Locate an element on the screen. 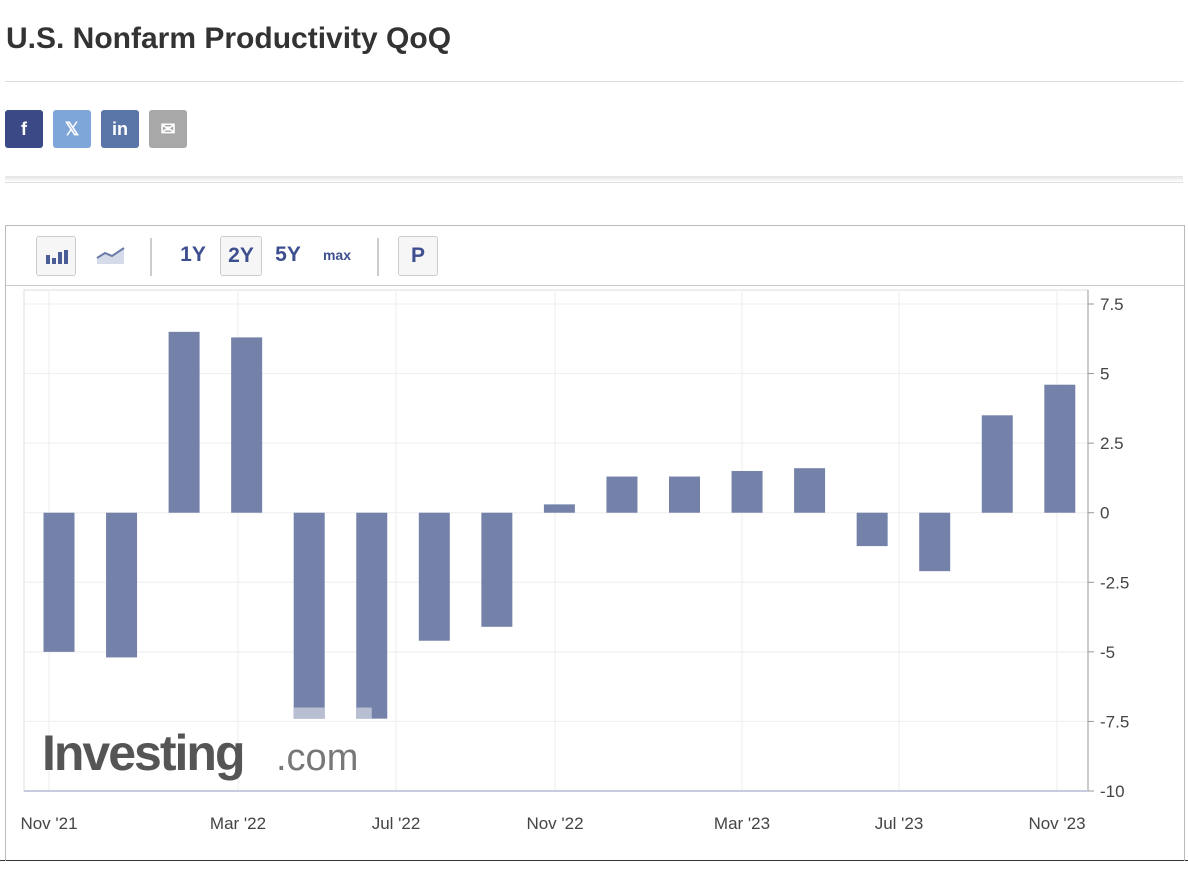 The height and width of the screenshot is (870, 1188). range-5y: 5Y is located at coordinates (288, 254).